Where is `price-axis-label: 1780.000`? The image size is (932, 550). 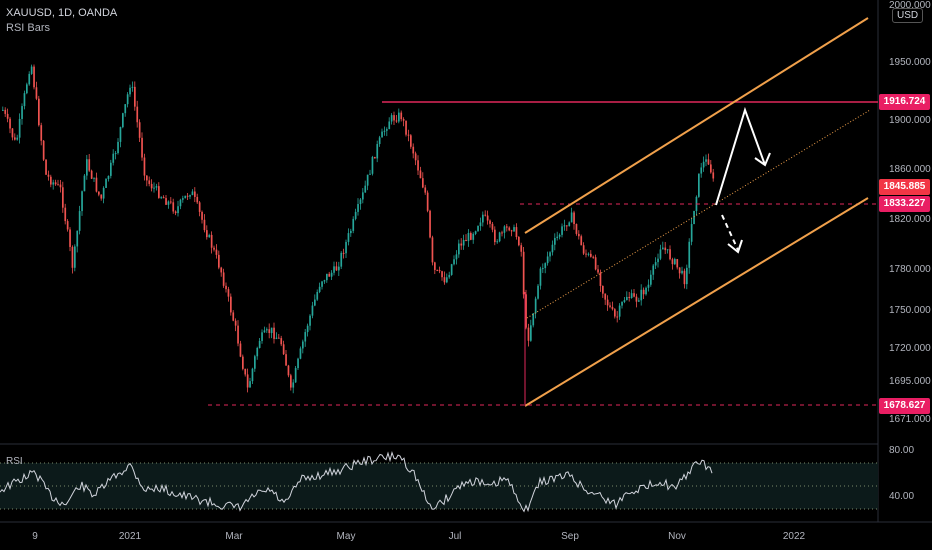 price-axis-label: 1780.000 is located at coordinates (910, 269).